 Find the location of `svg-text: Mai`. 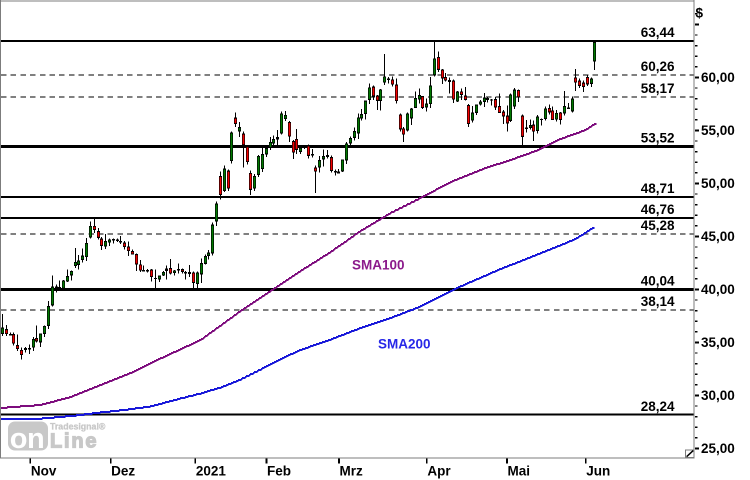

svg-text: Mai is located at coordinates (519, 471).